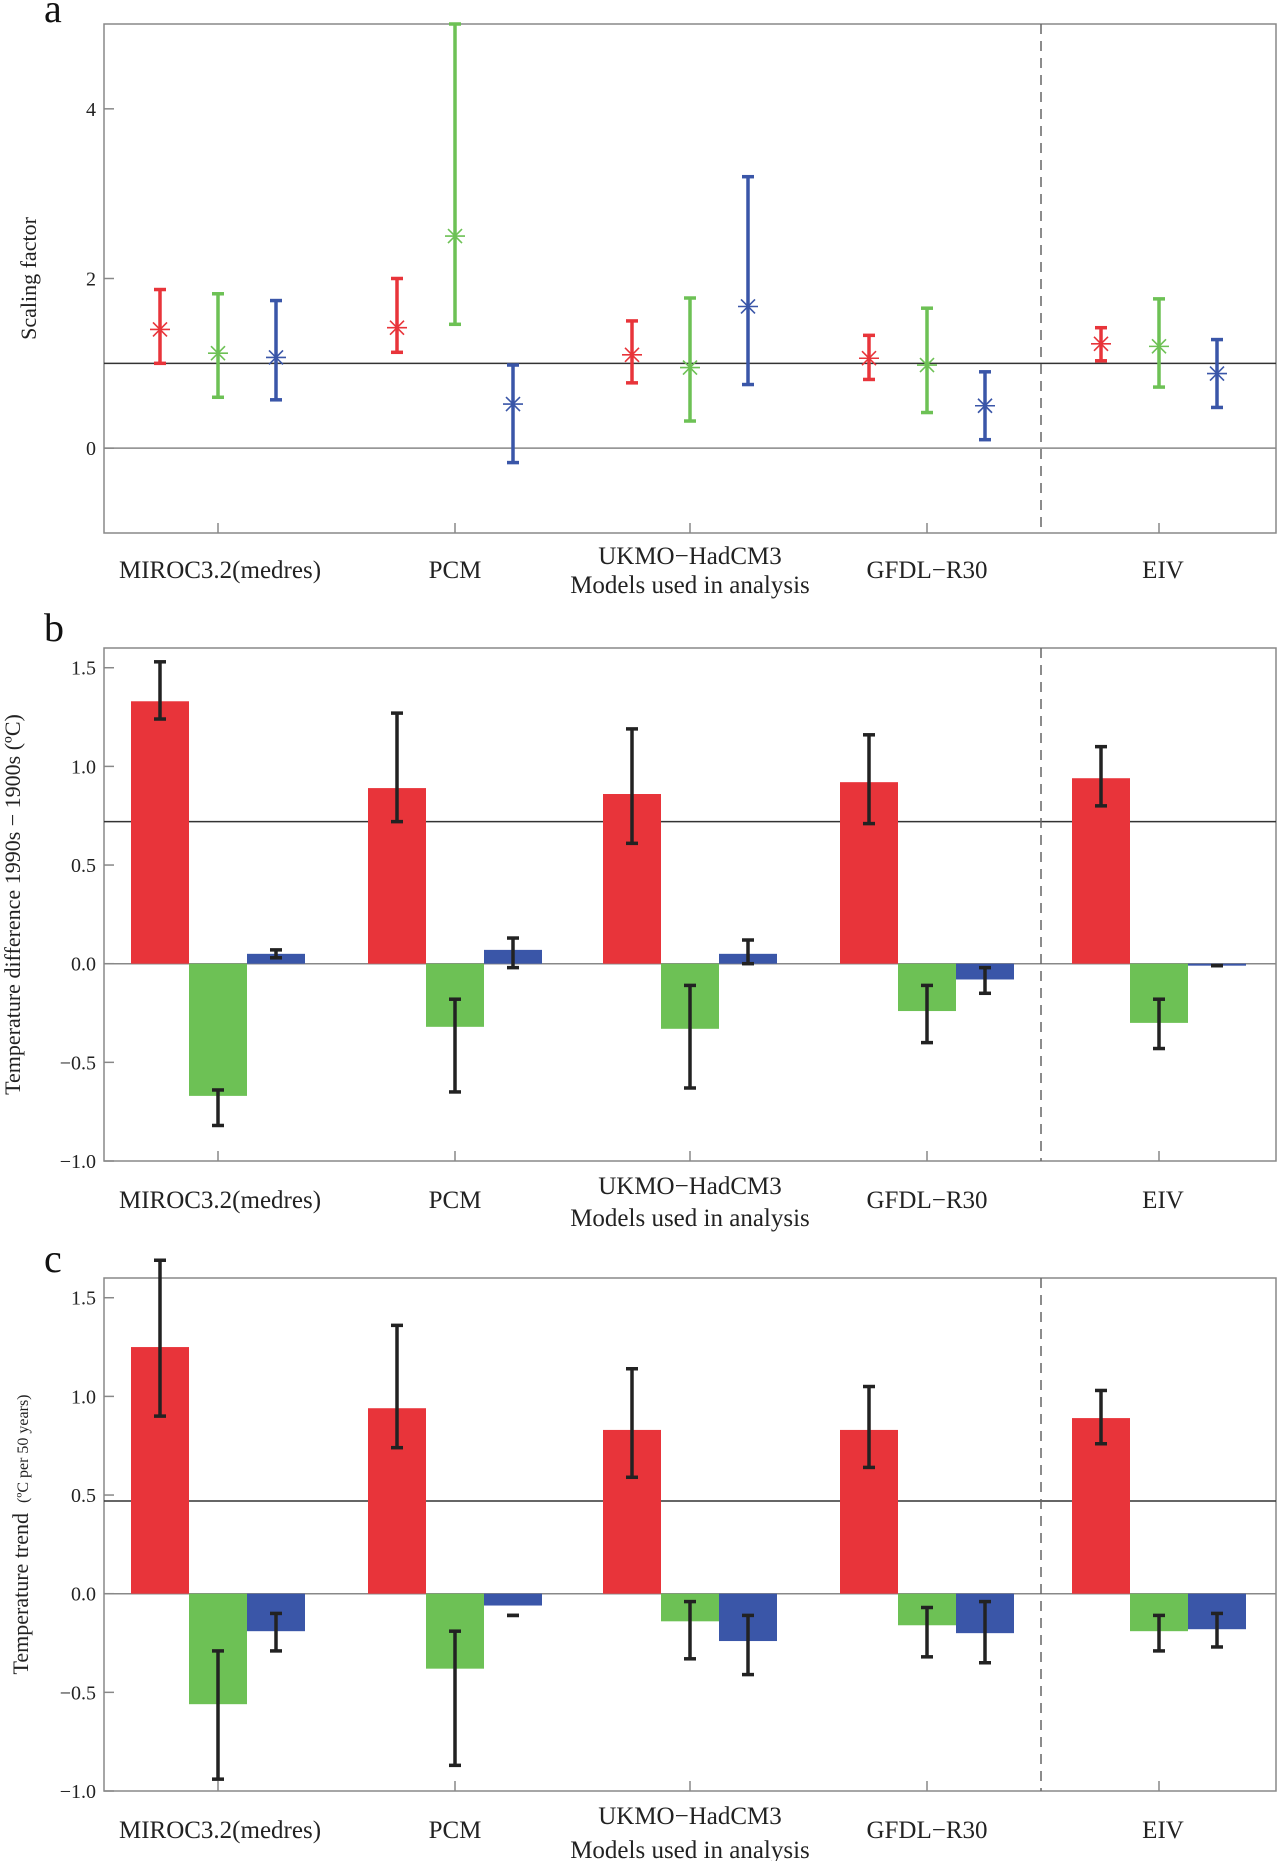 This screenshot has width=1280, height=1861. What do you see at coordinates (23, 1448) in the screenshot?
I see `y-axis-label-unit: (ºC per 50 years)` at bounding box center [23, 1448].